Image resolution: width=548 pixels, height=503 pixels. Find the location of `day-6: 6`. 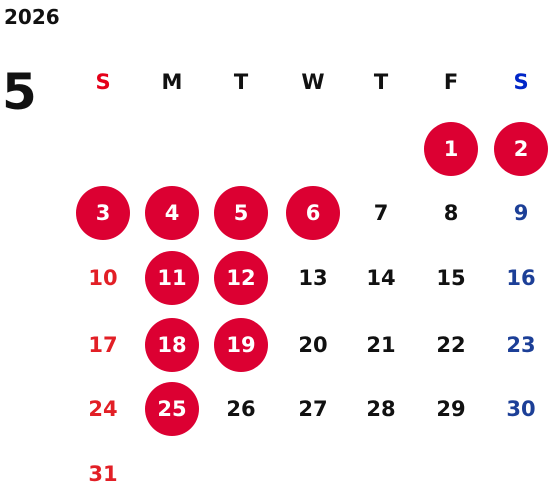

day-6: 6 is located at coordinates (313, 213).